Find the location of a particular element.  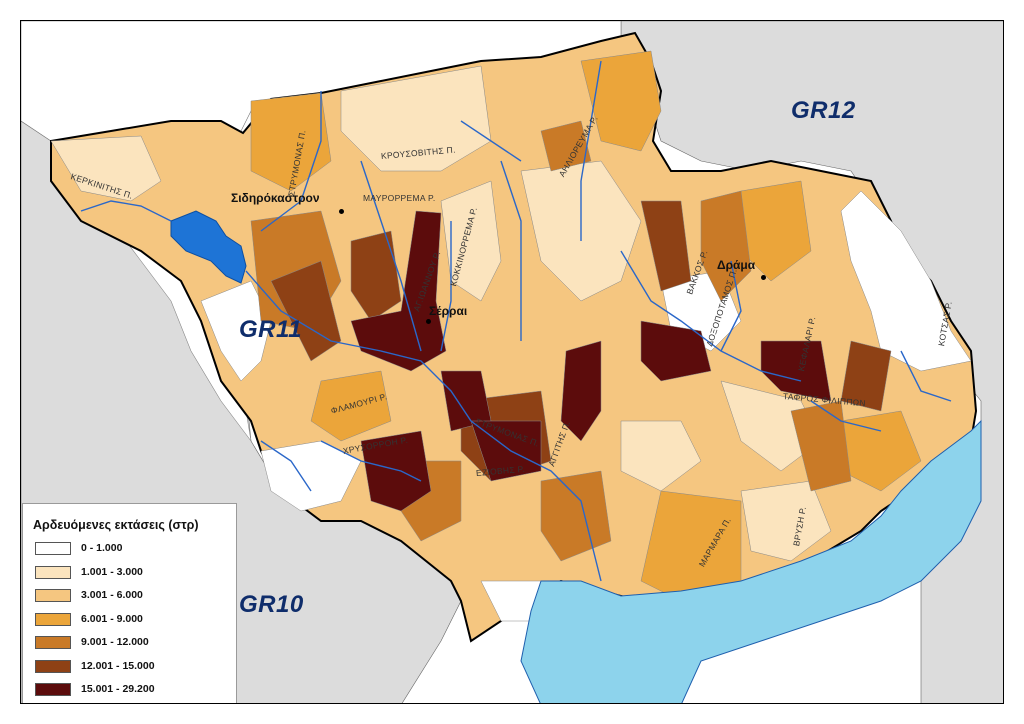

district-label-gr11: GR11 is located at coordinates (270, 329).